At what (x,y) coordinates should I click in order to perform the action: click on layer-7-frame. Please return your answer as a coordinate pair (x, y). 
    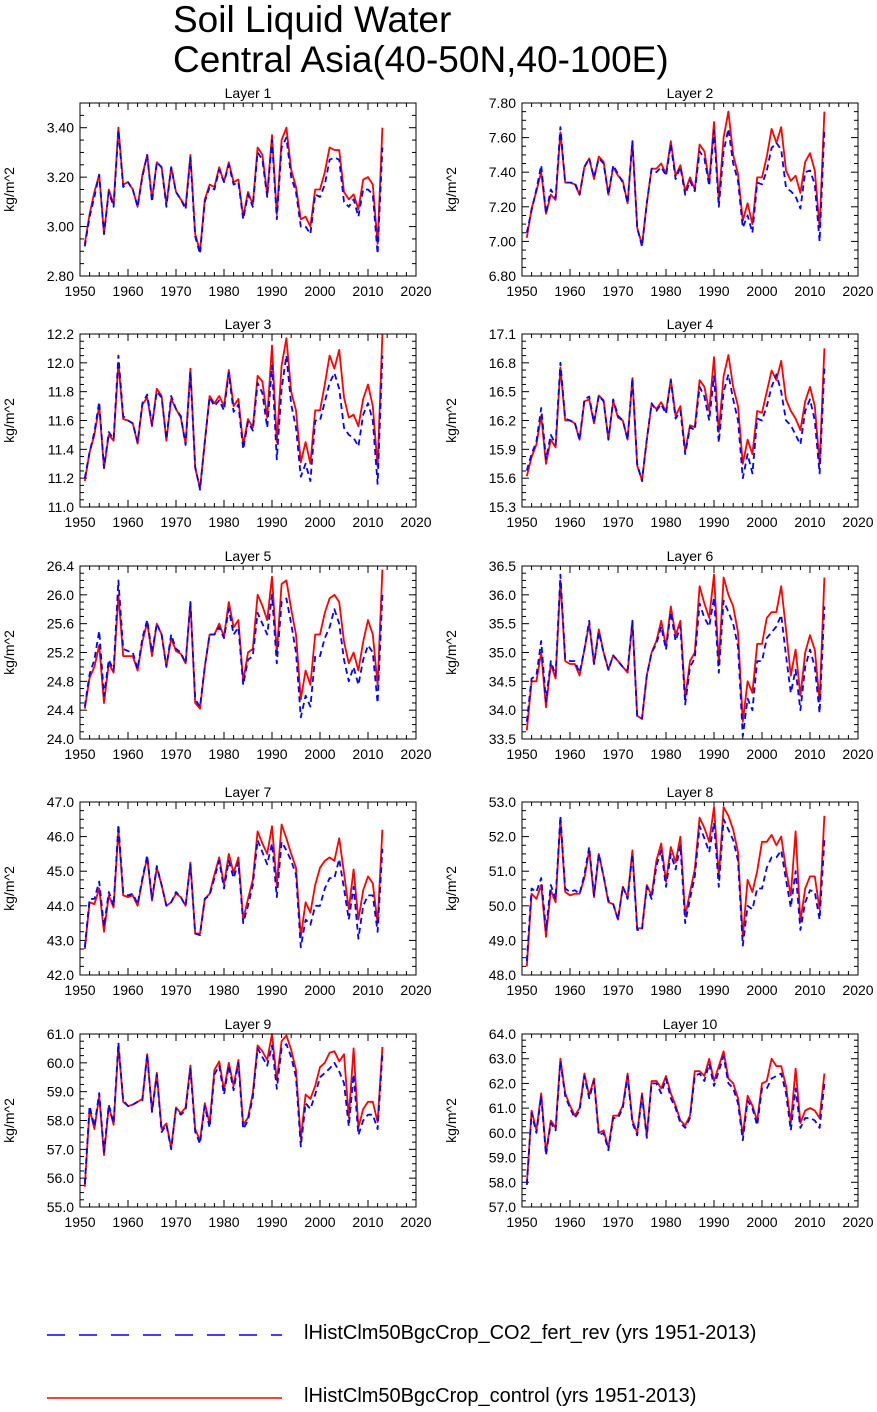
    Looking at the image, I should click on (248, 888).